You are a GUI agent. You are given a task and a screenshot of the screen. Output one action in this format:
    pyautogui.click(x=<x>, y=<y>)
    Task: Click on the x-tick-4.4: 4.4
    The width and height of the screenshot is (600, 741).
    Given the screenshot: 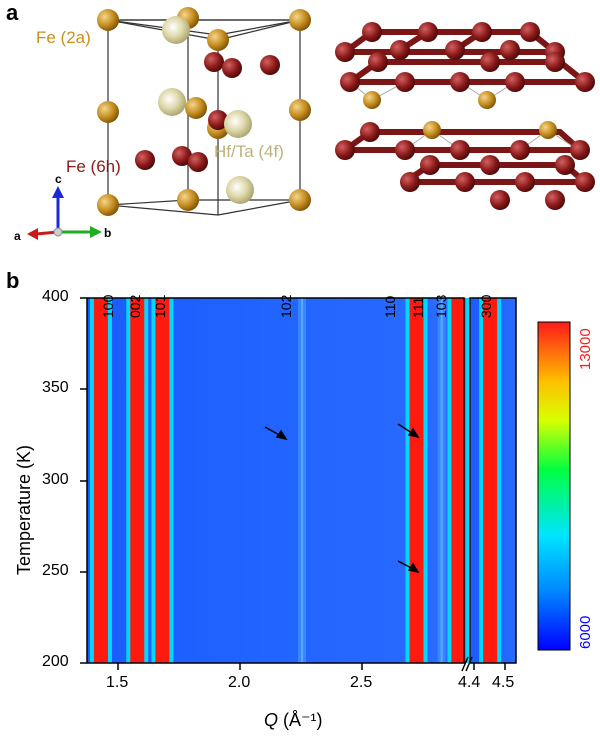 What is the action you would take?
    pyautogui.click(x=469, y=682)
    